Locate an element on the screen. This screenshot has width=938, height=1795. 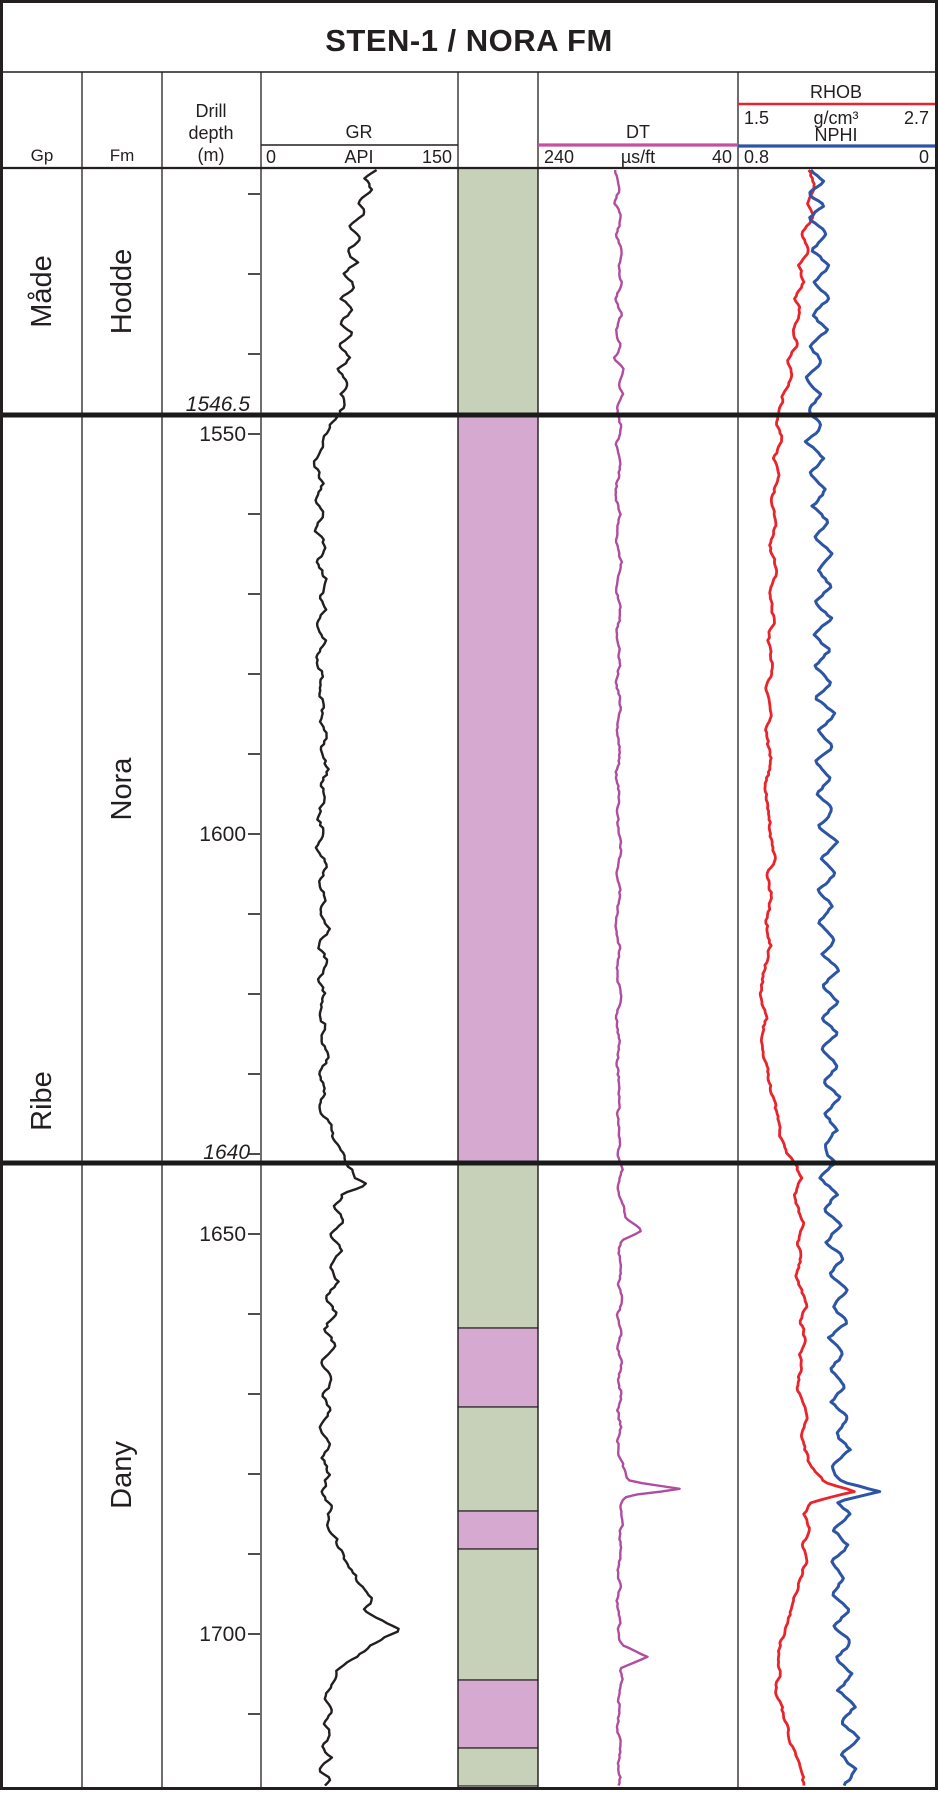
gp-column-header: Gp is located at coordinates (42, 155).